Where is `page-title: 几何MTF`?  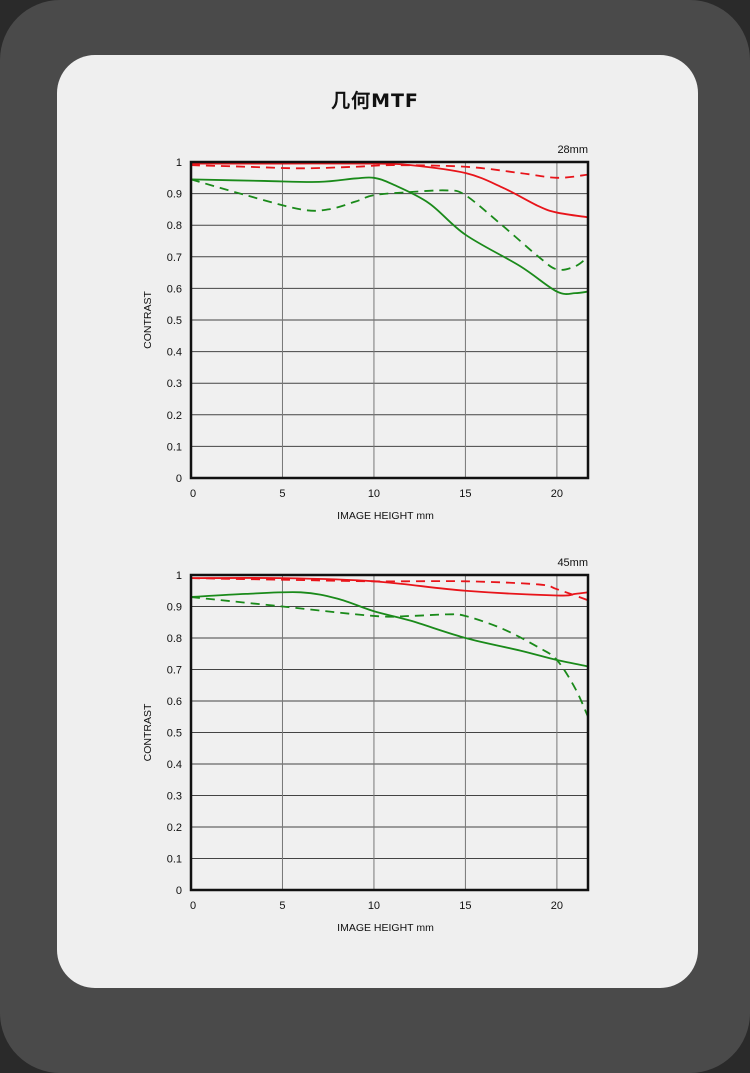 page-title: 几何MTF is located at coordinates (375, 101).